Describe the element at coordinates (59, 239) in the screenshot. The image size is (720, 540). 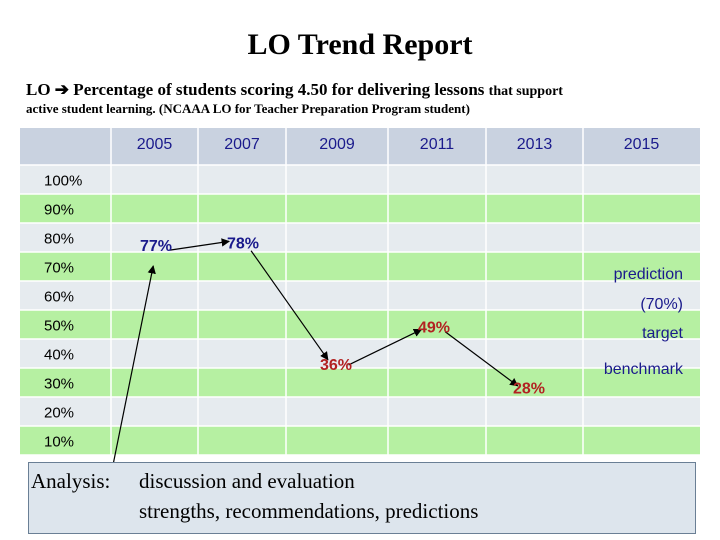
I see `y-tick-label: 80%` at that location.